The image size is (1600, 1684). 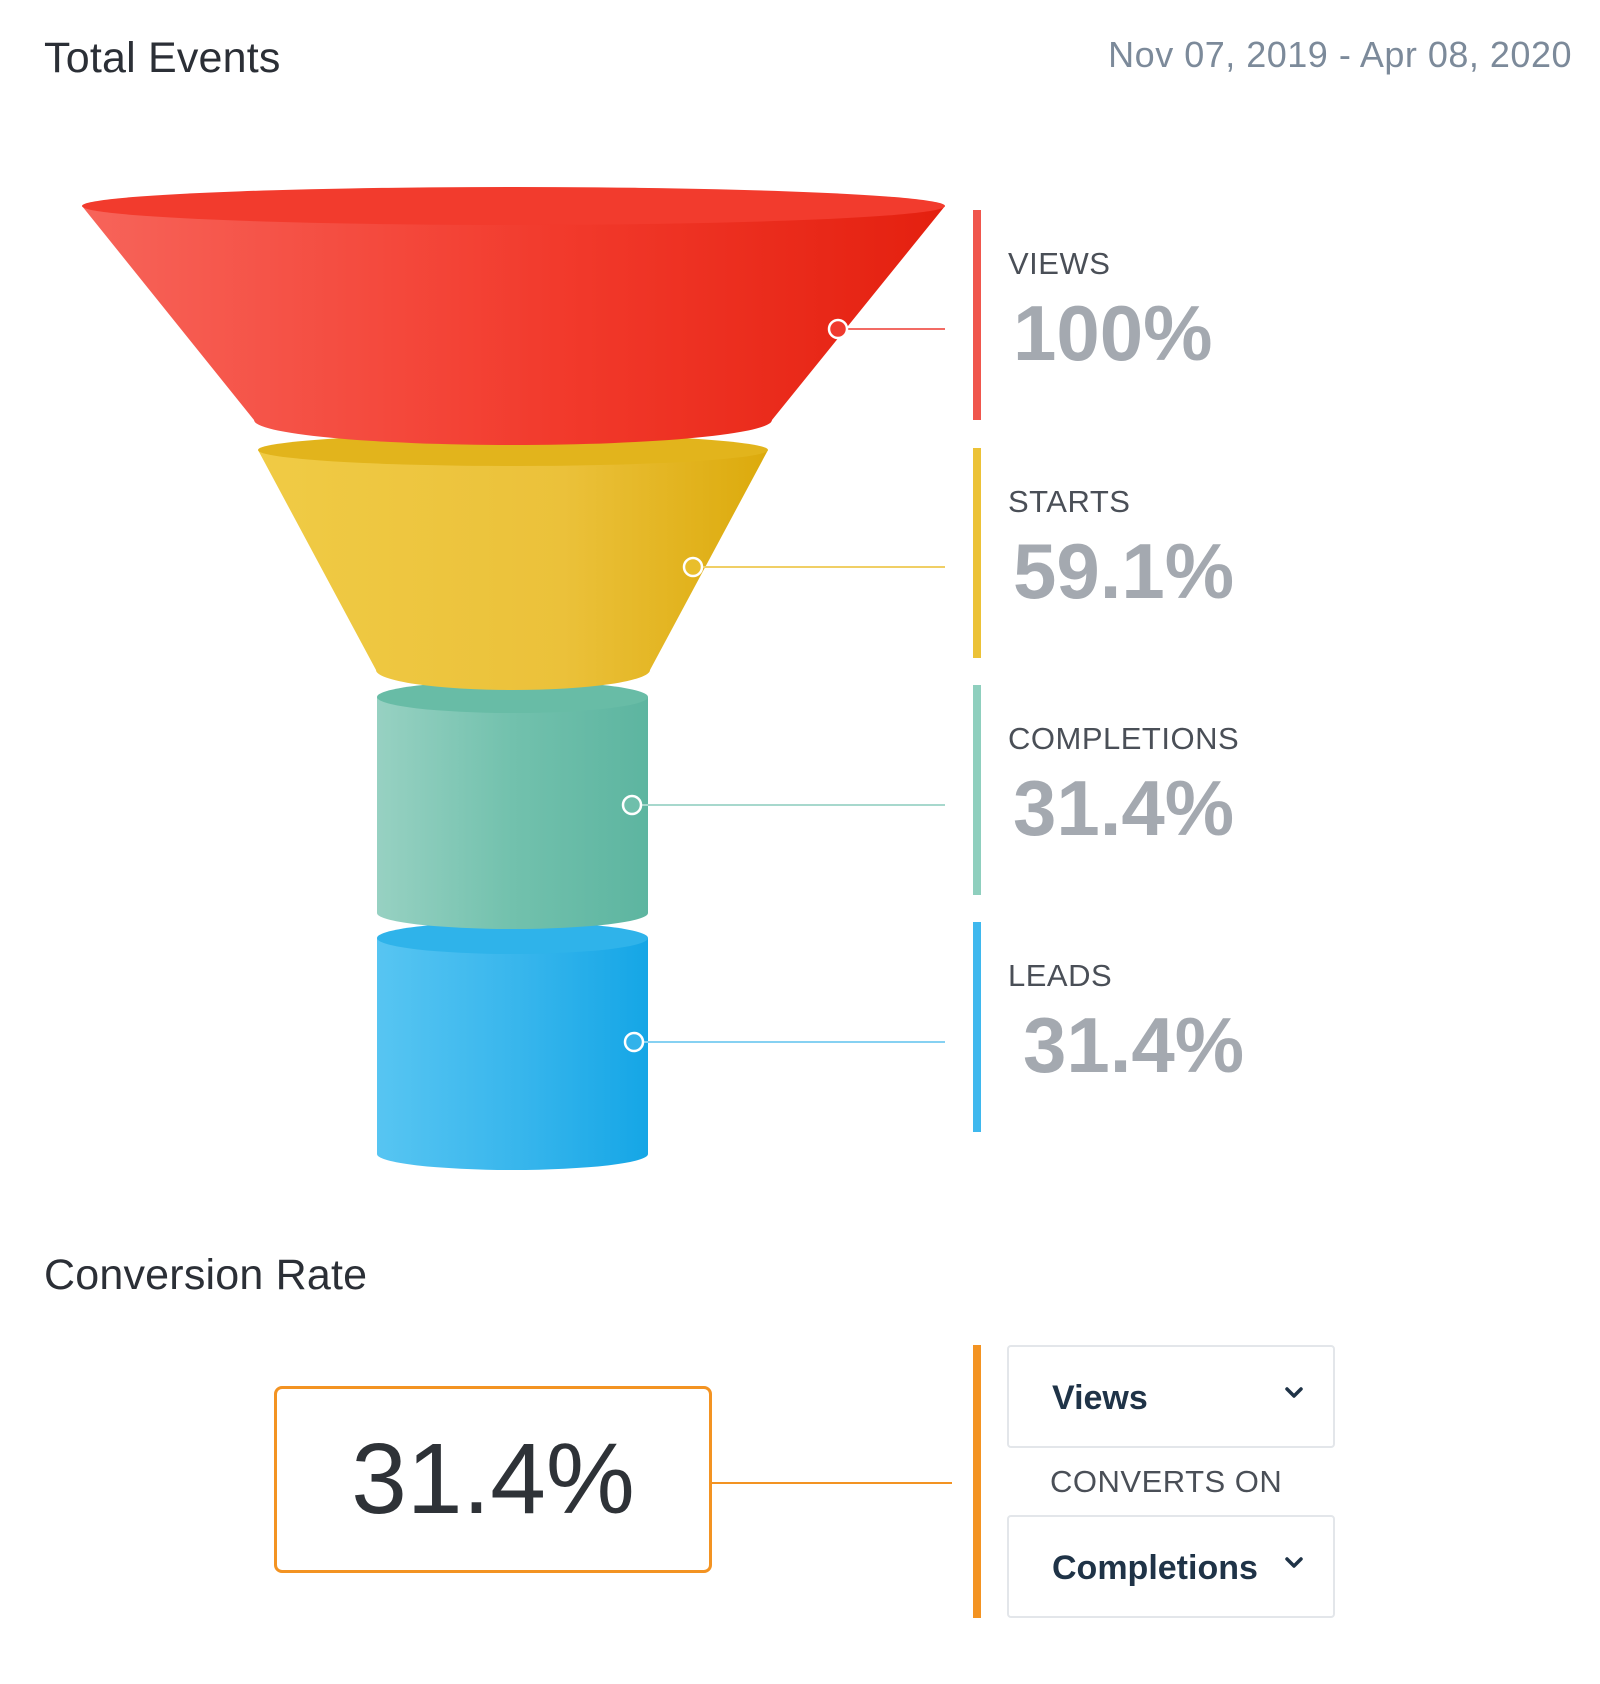 What do you see at coordinates (832, 1483) in the screenshot?
I see `conversion-connector-line` at bounding box center [832, 1483].